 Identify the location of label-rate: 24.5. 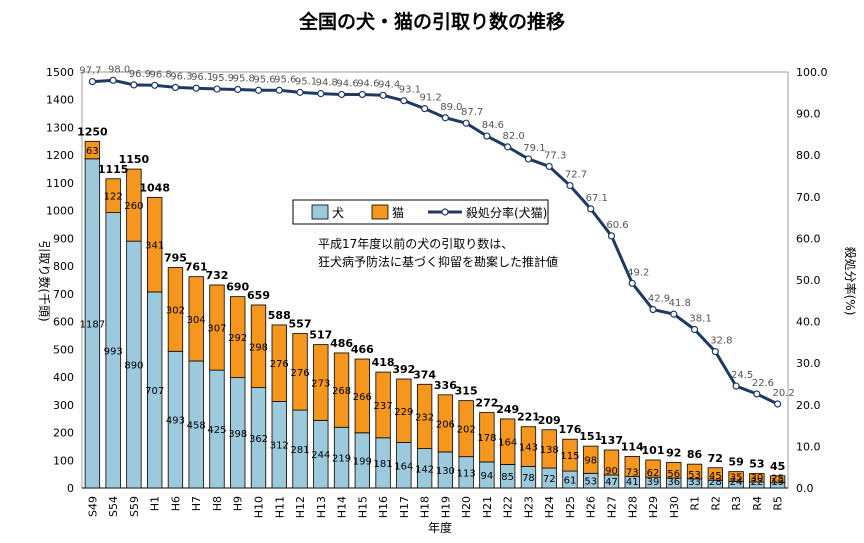
(742, 375).